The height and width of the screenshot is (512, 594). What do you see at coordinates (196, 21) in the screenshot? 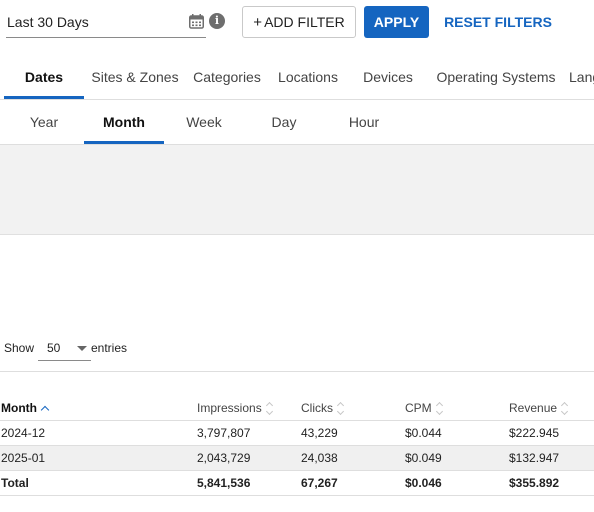
I see `calendar-icon` at bounding box center [196, 21].